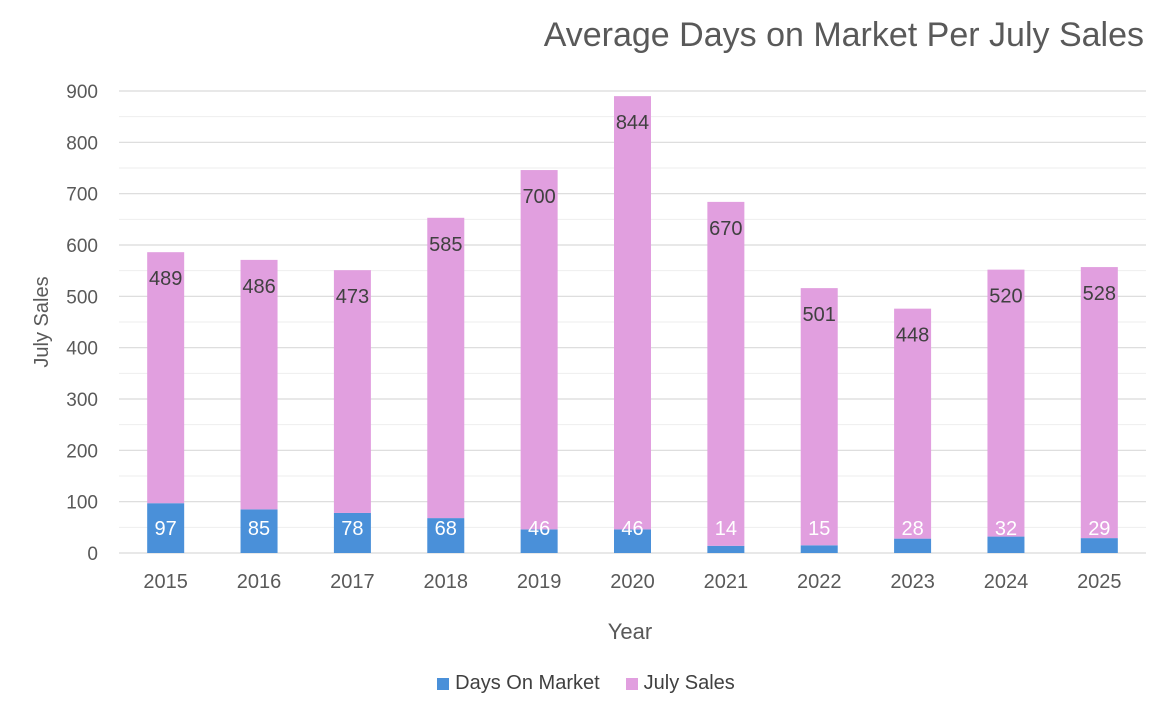  I want to click on data-label-july-sales: 473, so click(352, 297).